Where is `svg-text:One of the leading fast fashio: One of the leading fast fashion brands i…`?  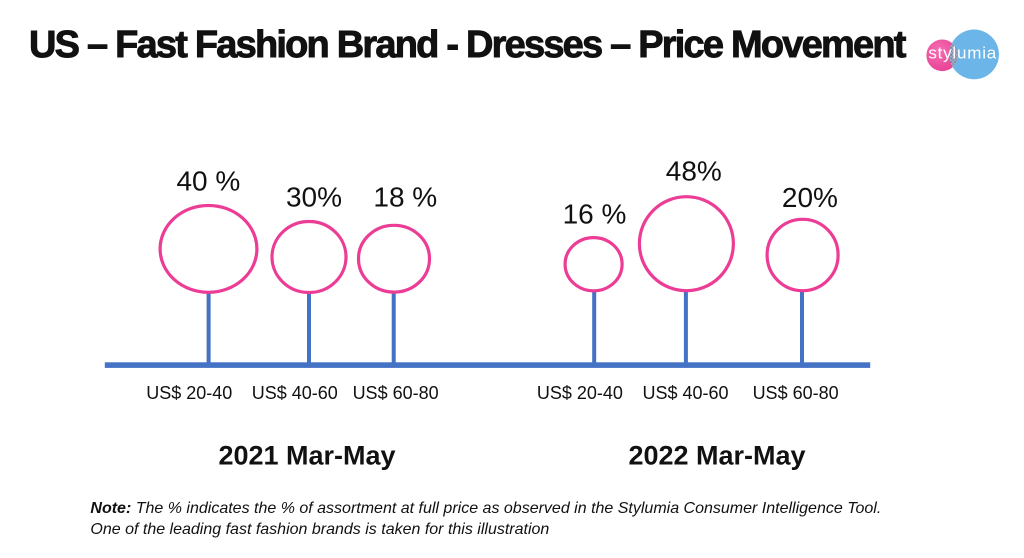 svg-text:One of the leading fast fashio: One of the leading fast fashion brands i… is located at coordinates (319, 529).